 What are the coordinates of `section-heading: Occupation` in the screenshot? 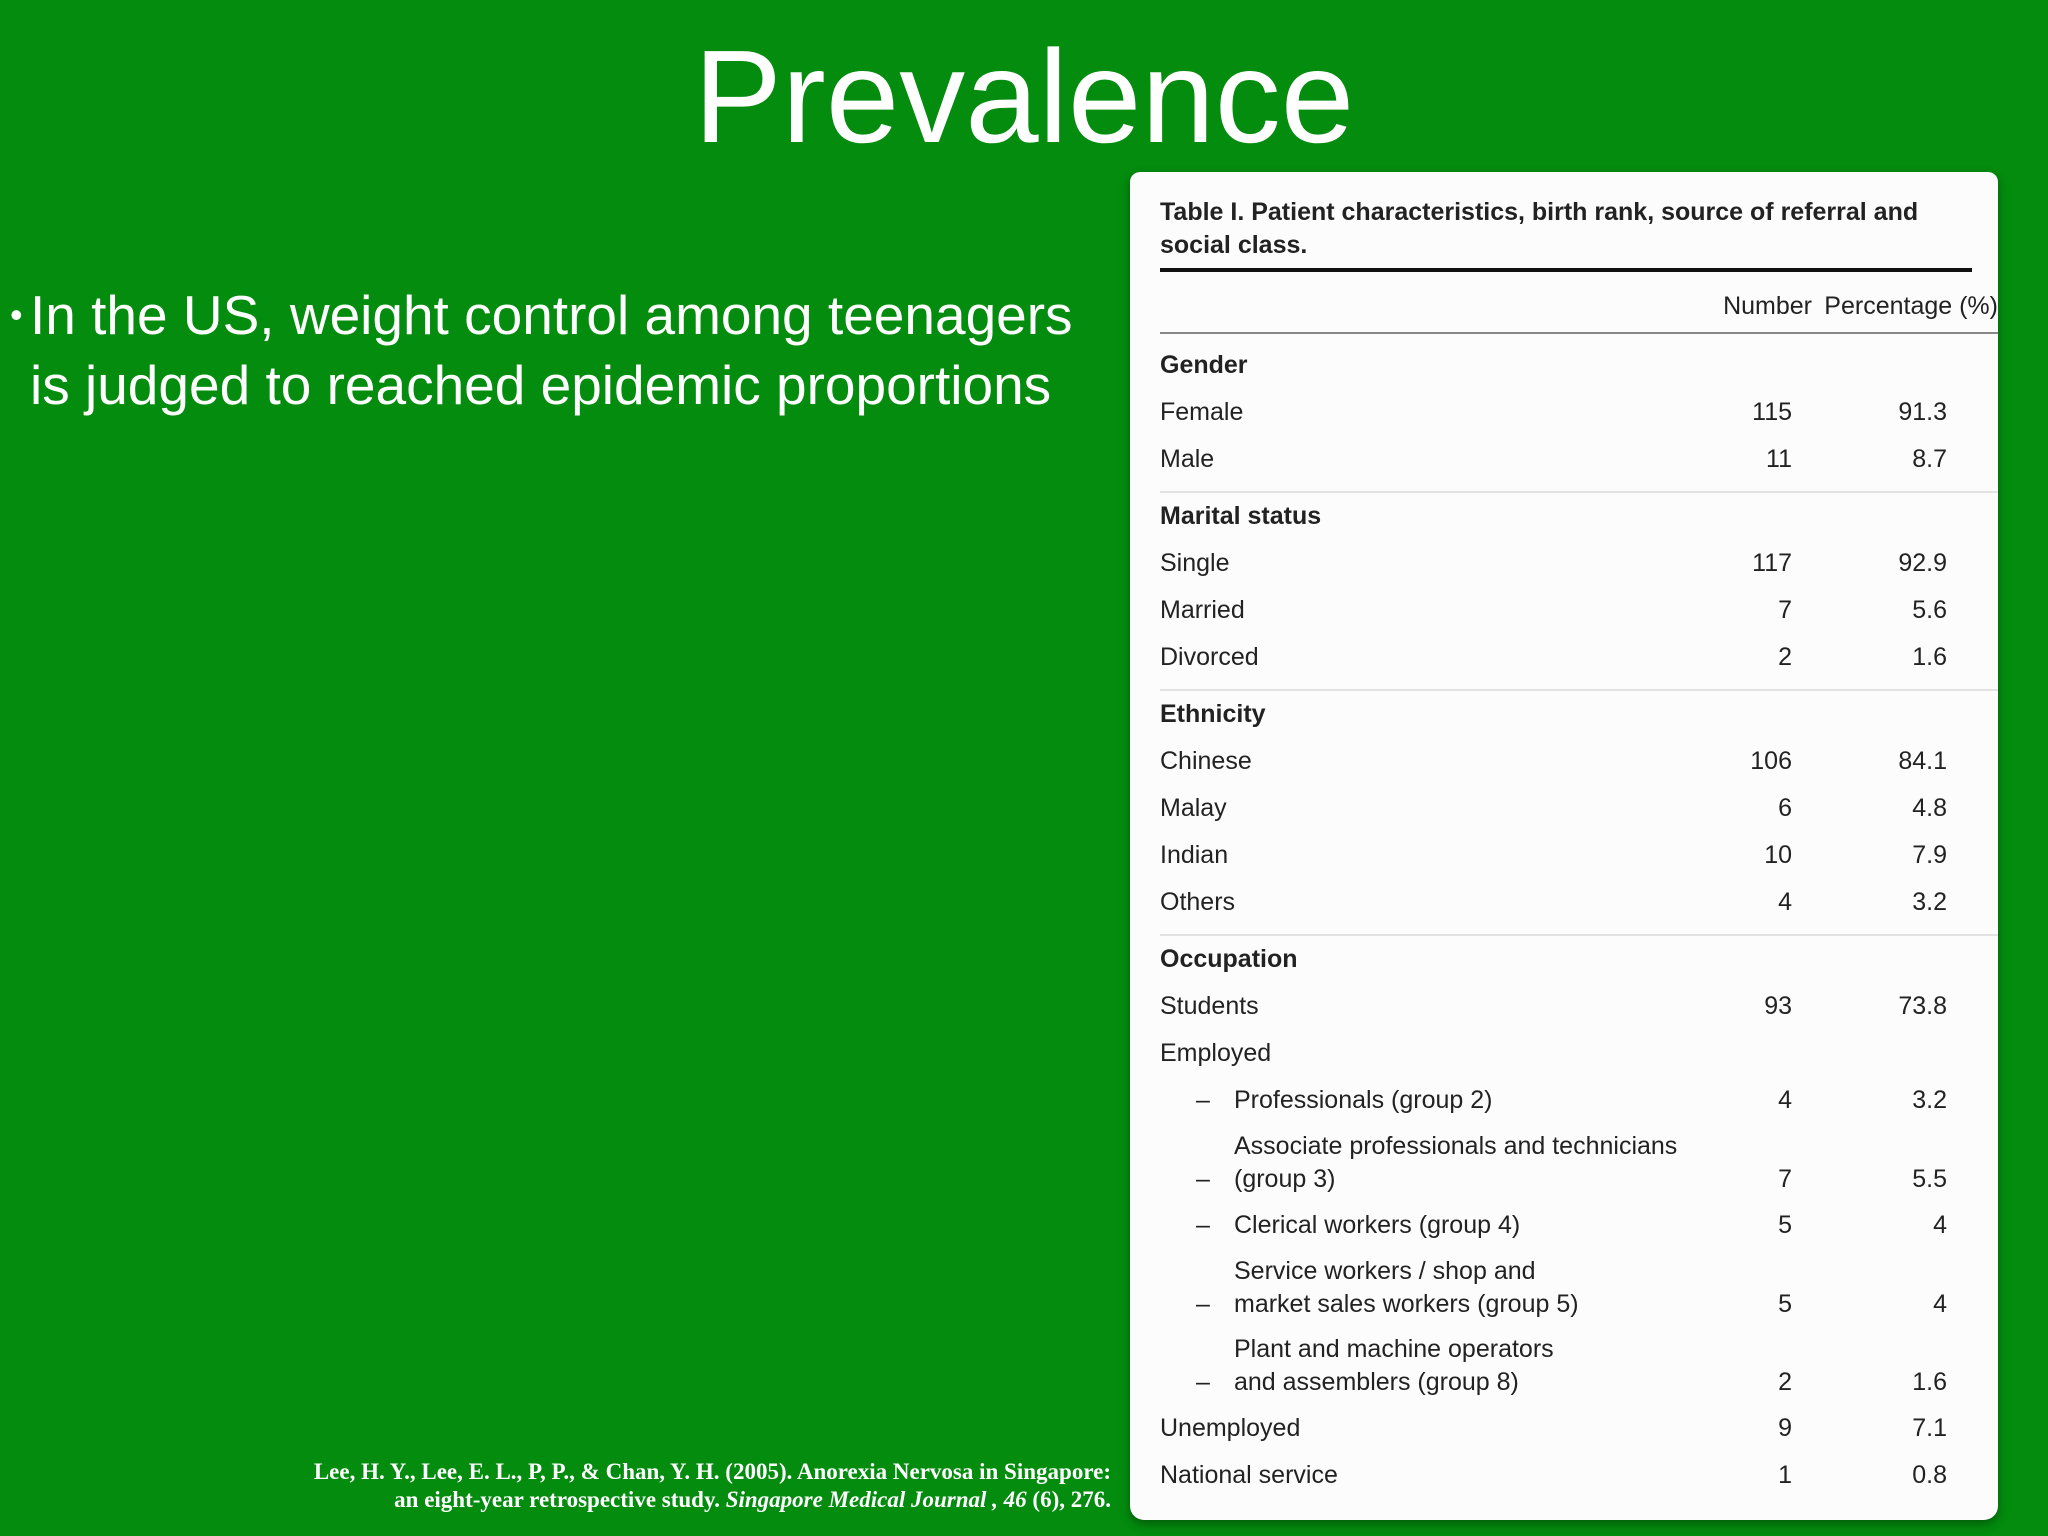 It's located at (1579, 958).